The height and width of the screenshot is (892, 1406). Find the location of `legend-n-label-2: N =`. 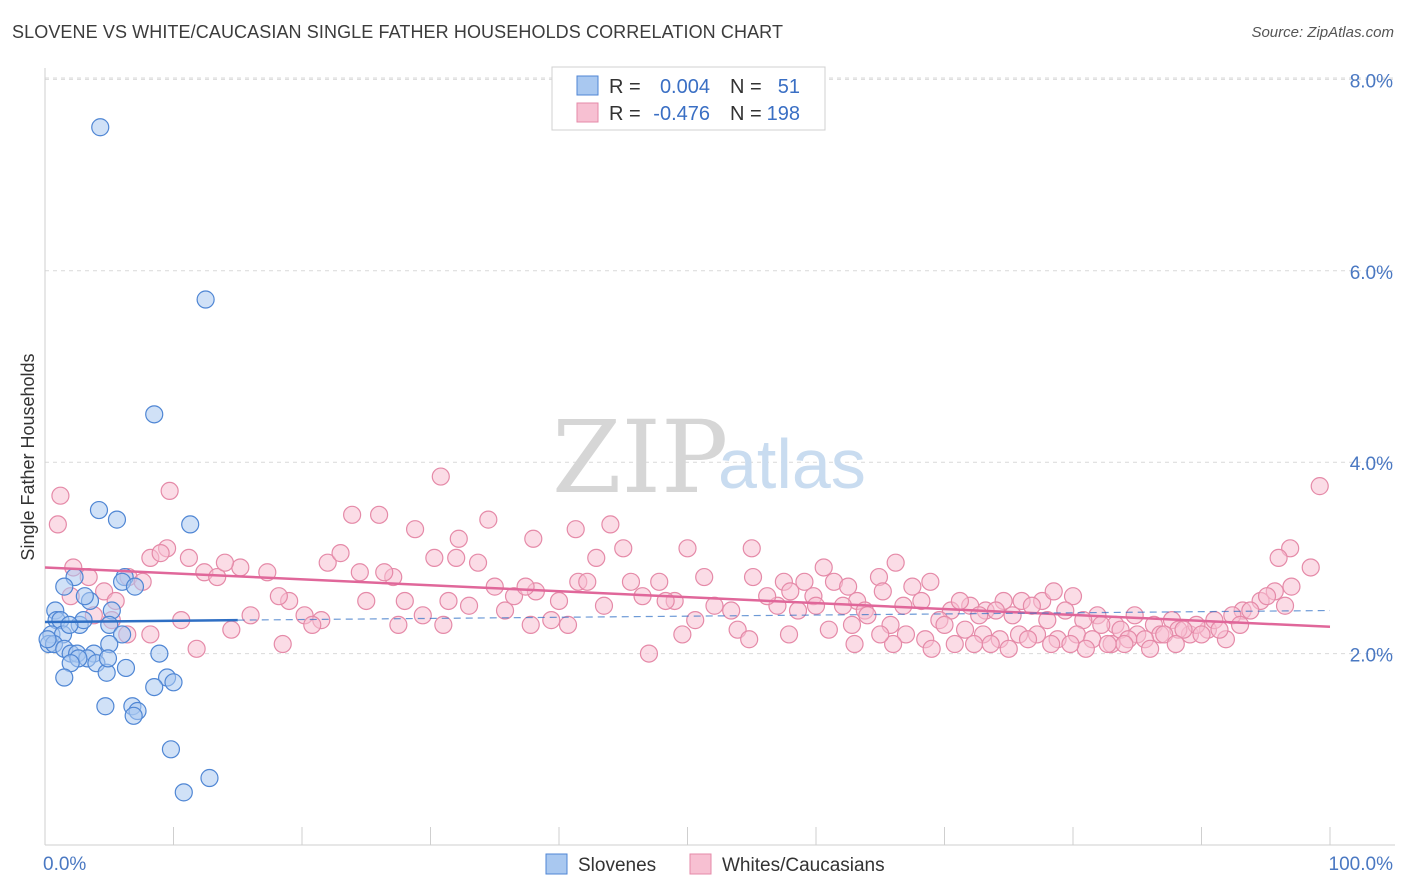

legend-n-label-2: N = is located at coordinates (746, 114).